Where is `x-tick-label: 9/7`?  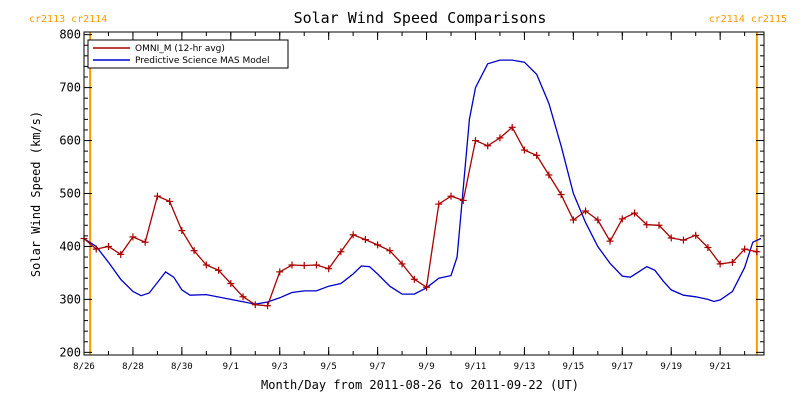 x-tick-label: 9/7 is located at coordinates (377, 367).